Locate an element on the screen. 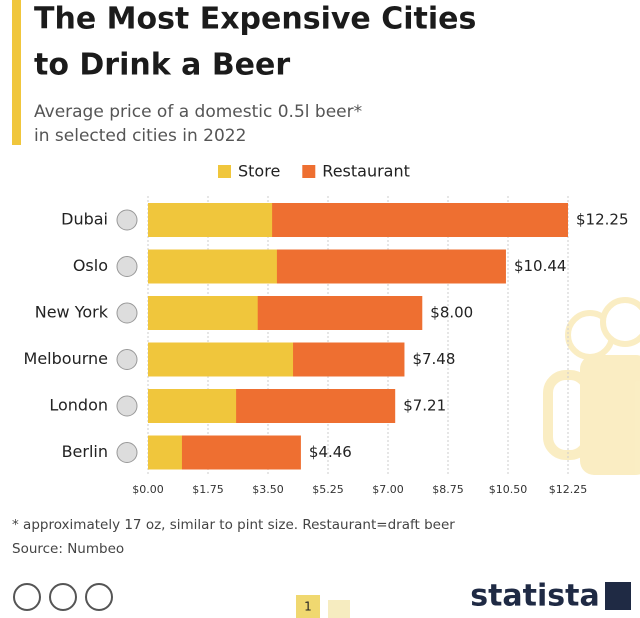 The image size is (640, 618). legend-label: Restaurant is located at coordinates (366, 171).